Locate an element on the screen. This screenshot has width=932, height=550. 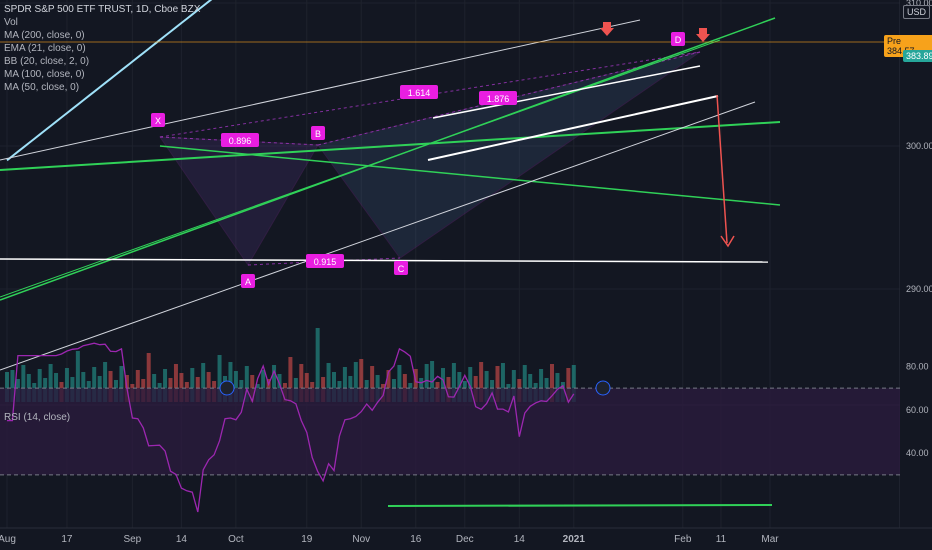
pattern-ratio: 1.876 is located at coordinates (498, 99).